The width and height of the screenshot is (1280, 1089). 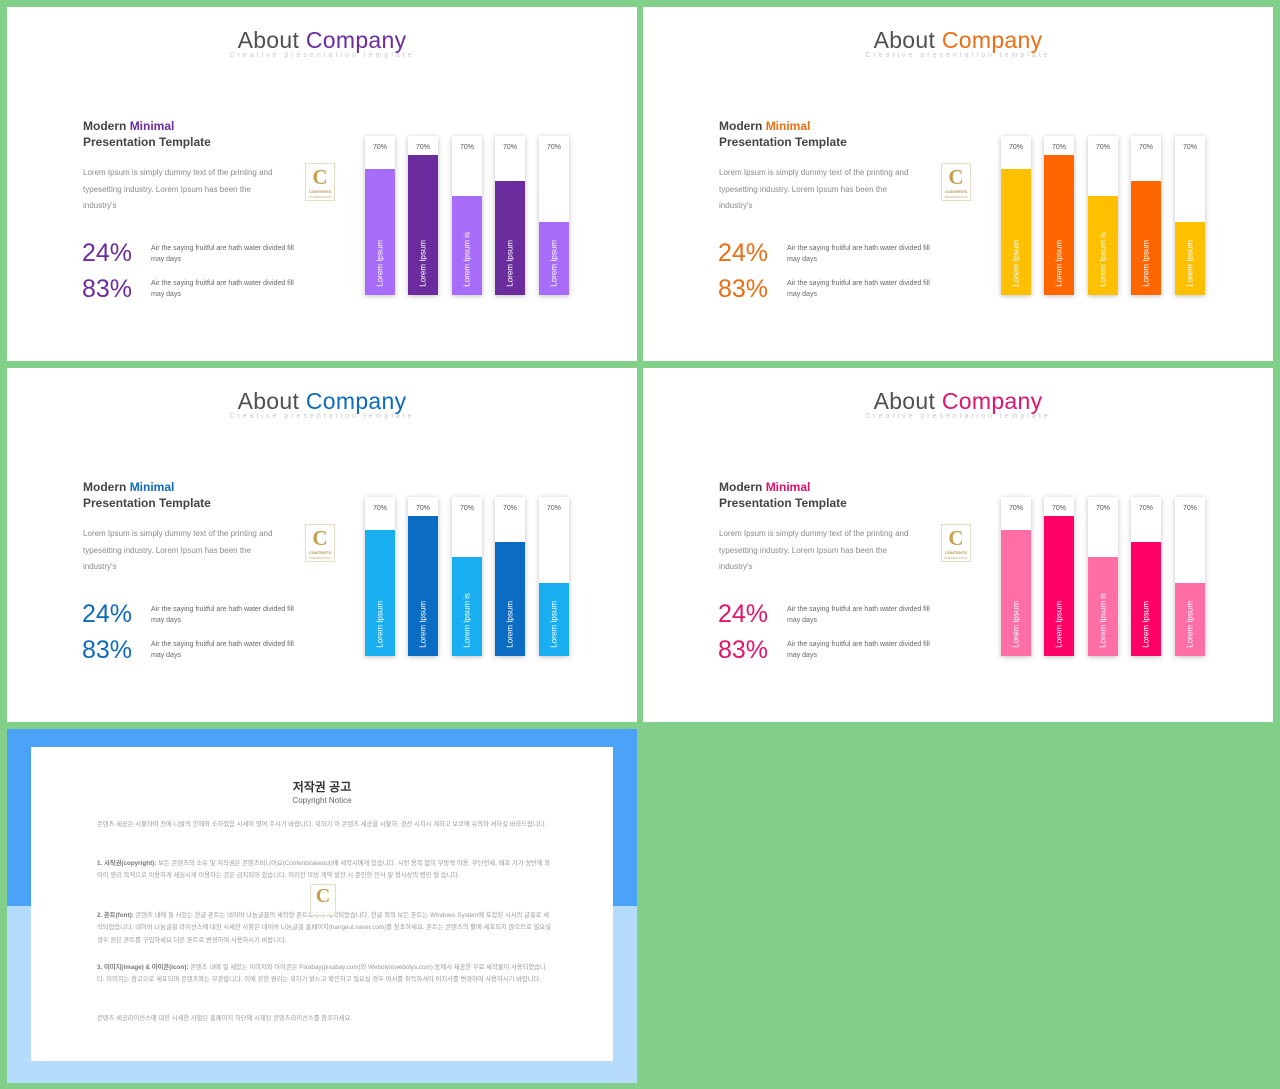 I want to click on copyright-section-1-label: 1. 서작권(copyright):, so click(x=127, y=863).